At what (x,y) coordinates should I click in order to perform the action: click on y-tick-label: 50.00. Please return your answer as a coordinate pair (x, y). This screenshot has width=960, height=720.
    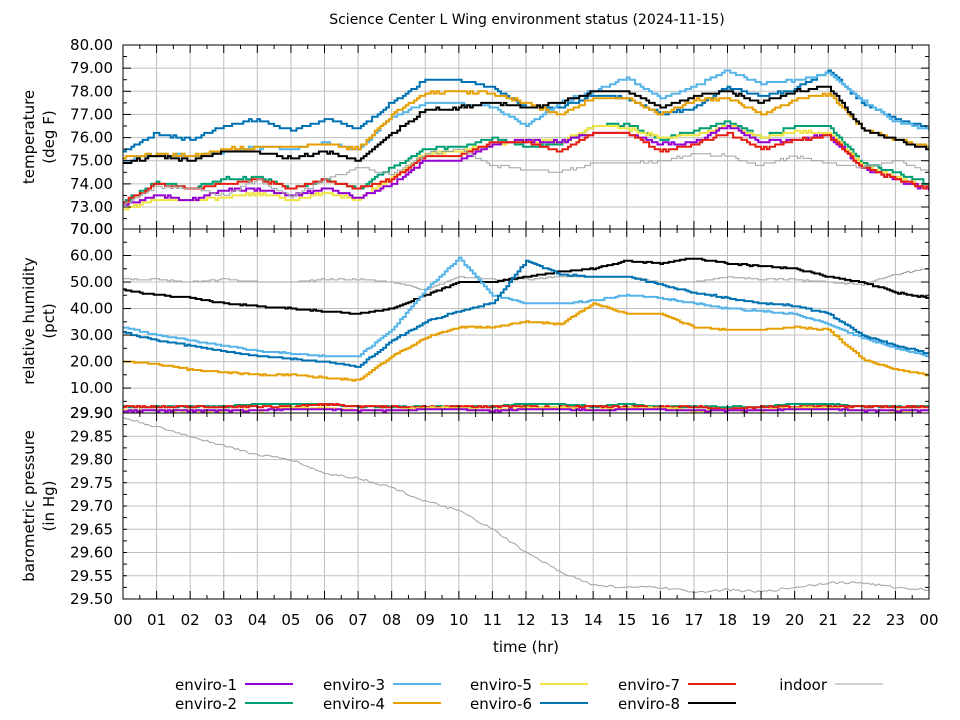
    Looking at the image, I should click on (91, 282).